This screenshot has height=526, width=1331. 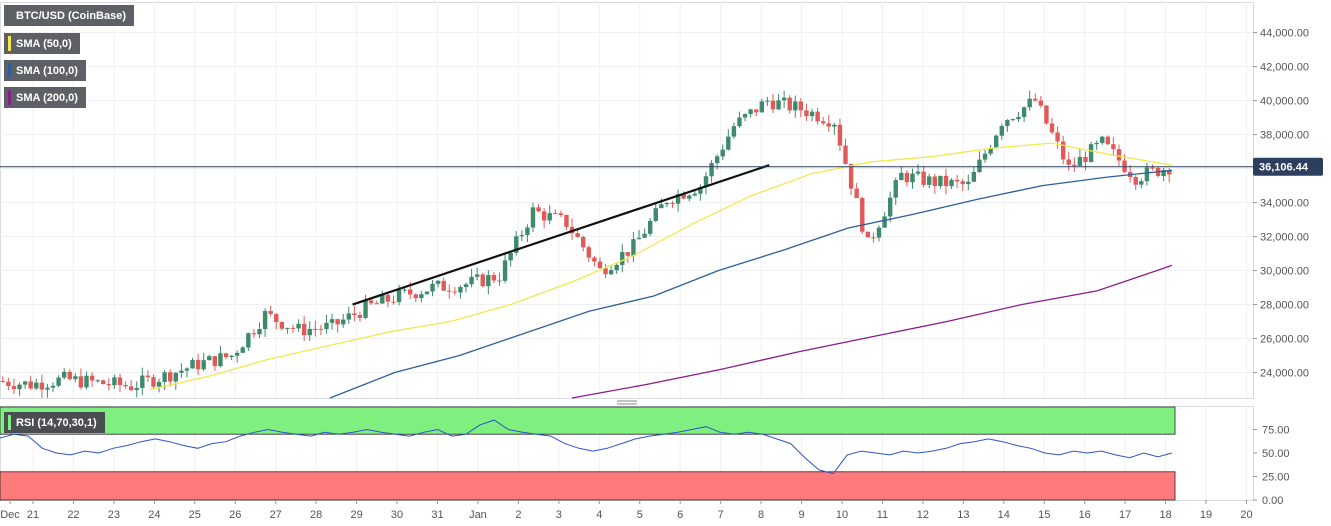 What do you see at coordinates (356, 515) in the screenshot?
I see `time-tick-label: 29` at bounding box center [356, 515].